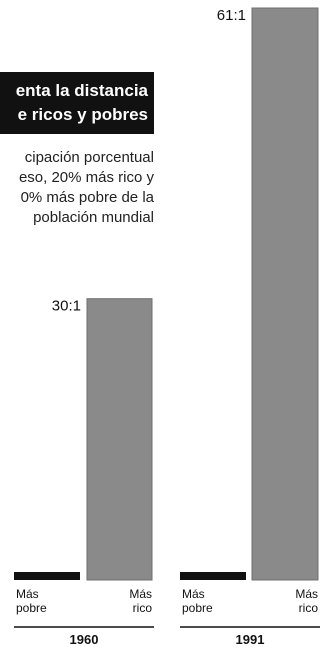 This screenshot has height=654, width=324. What do you see at coordinates (81, 90) in the screenshot?
I see `chart-title-line-1: enta la distancia` at bounding box center [81, 90].